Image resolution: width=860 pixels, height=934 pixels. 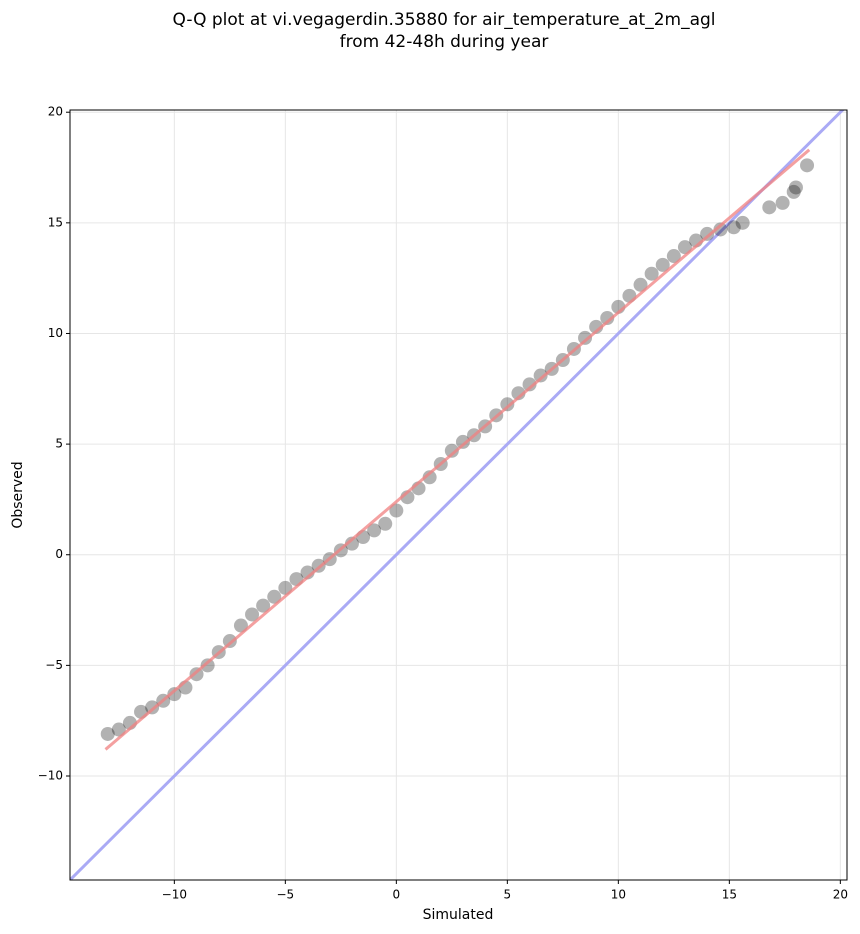 I want to click on y-tick-label: 10, so click(x=55, y=333).